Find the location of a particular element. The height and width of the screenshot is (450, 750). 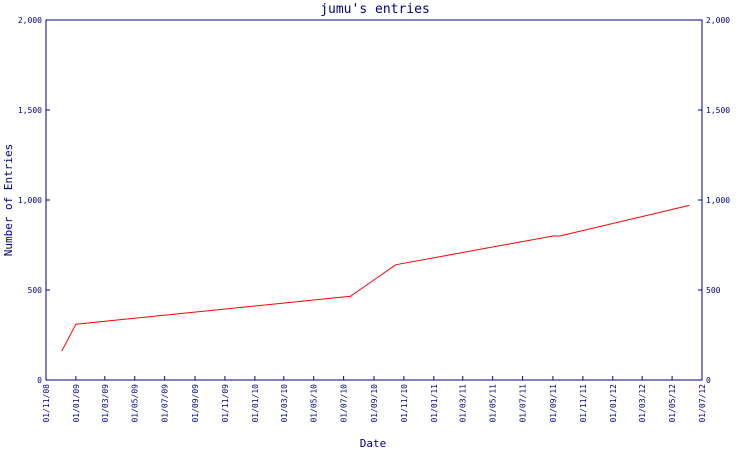

x-tick-label: 01/09/09 is located at coordinates (195, 403).